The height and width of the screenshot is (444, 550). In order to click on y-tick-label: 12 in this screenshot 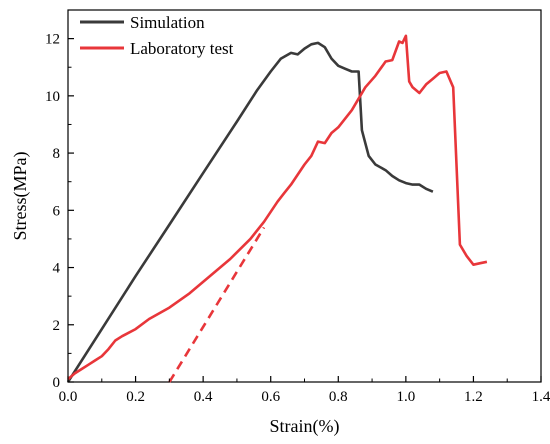, I will do `click(52, 40)`.